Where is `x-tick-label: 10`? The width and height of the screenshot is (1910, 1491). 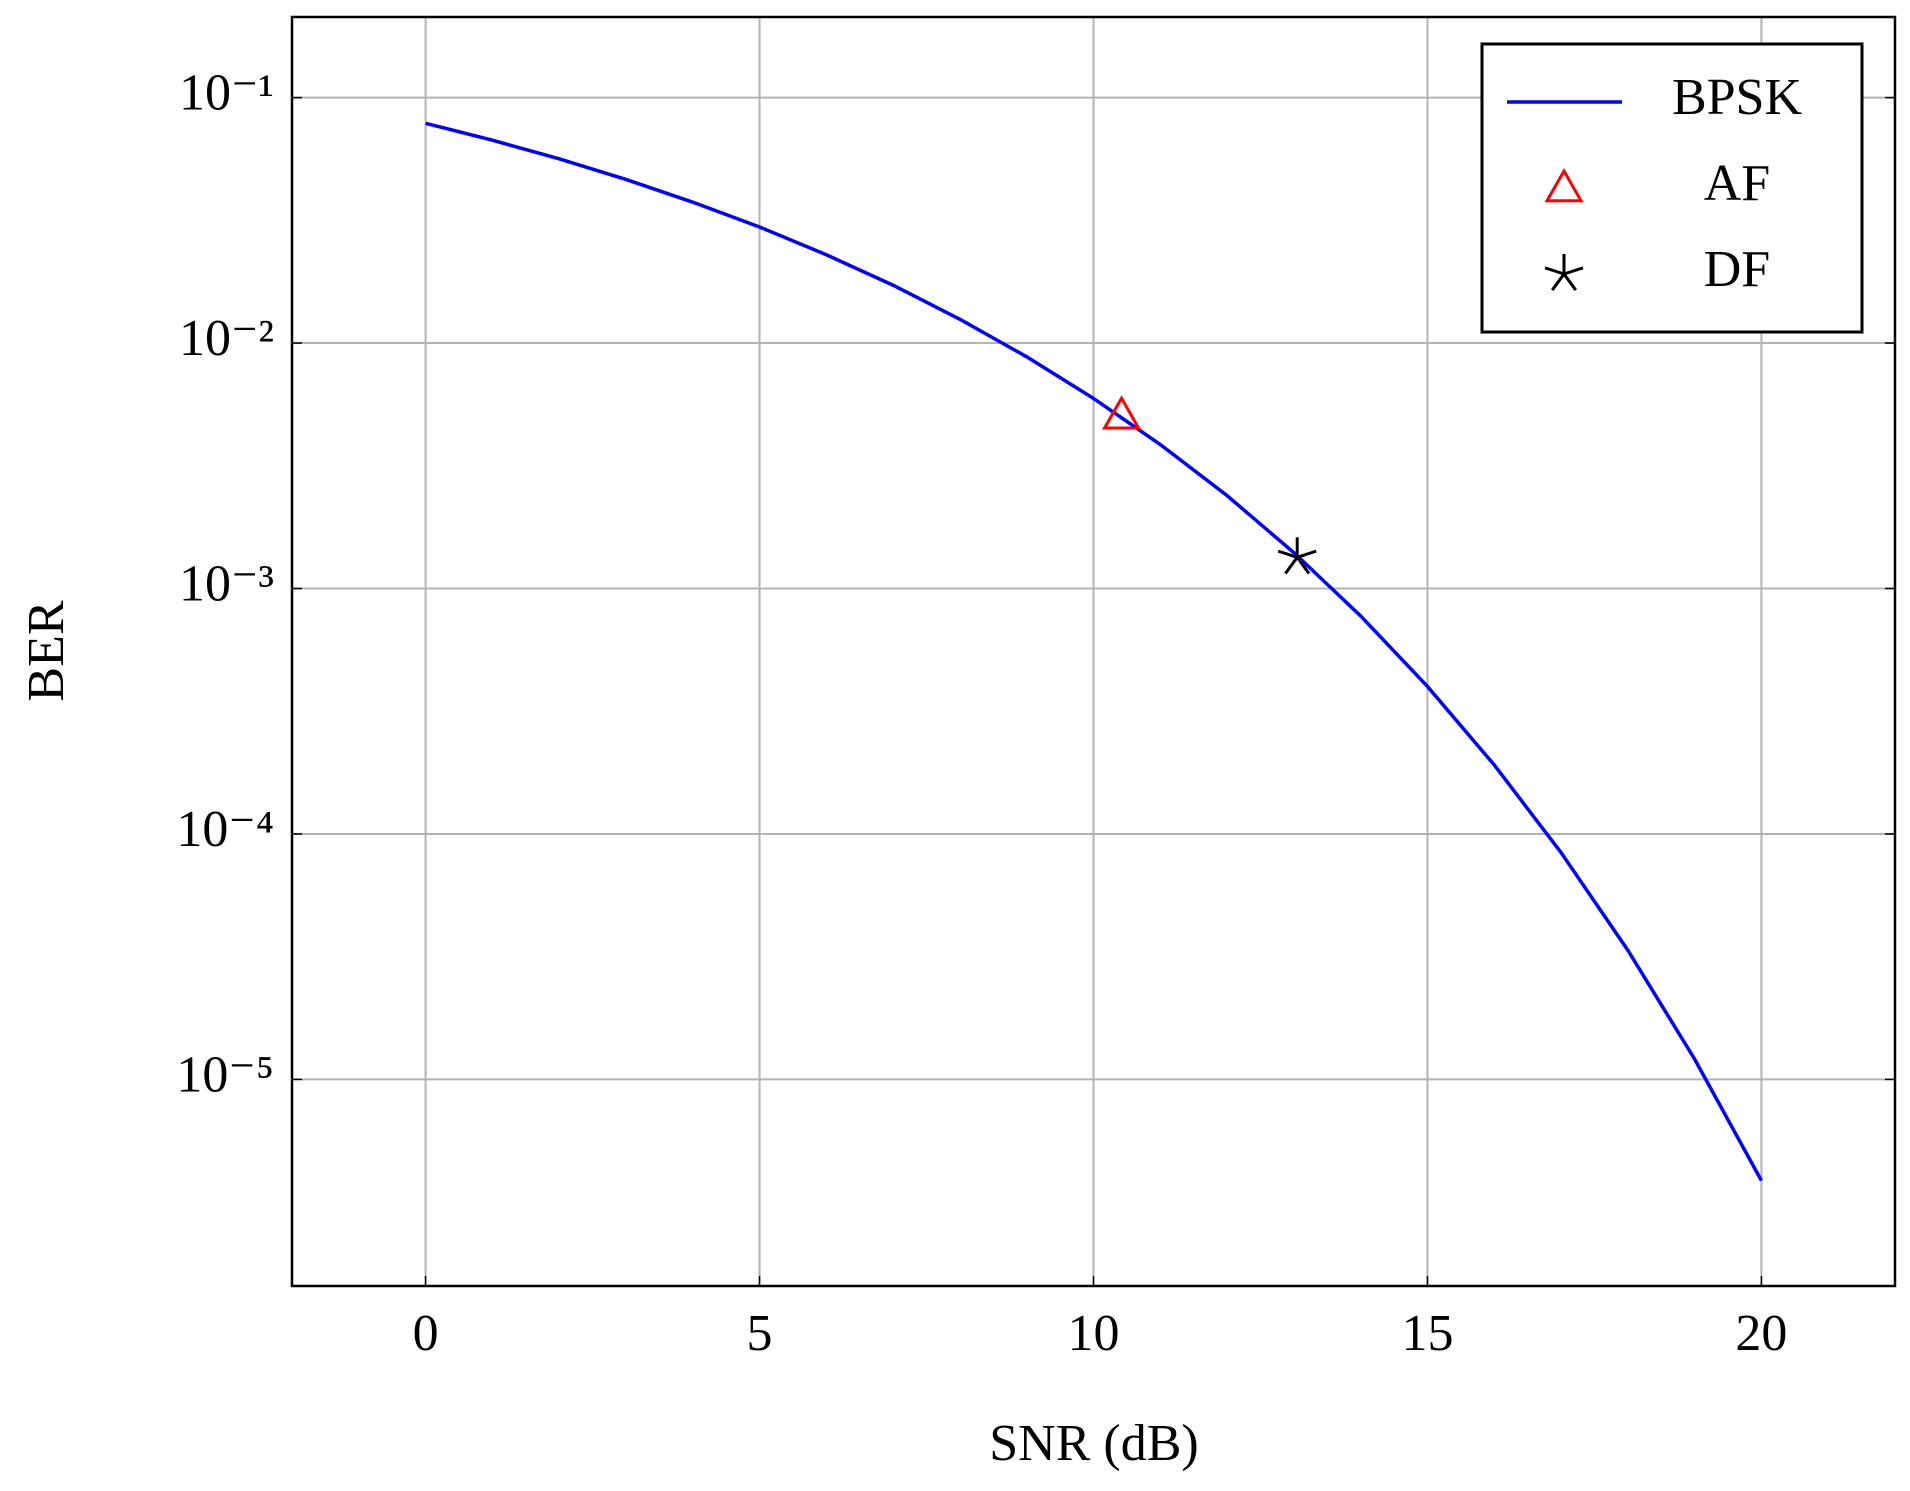 x-tick-label: 10 is located at coordinates (1094, 1333).